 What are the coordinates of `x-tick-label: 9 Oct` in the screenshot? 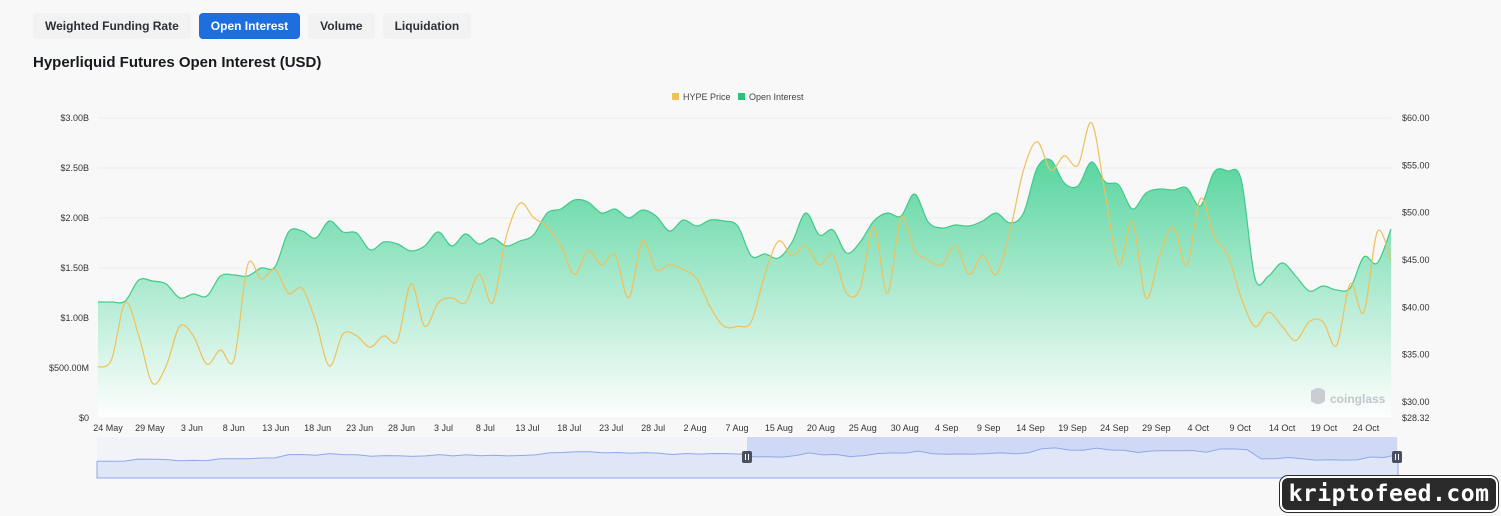 It's located at (1240, 428).